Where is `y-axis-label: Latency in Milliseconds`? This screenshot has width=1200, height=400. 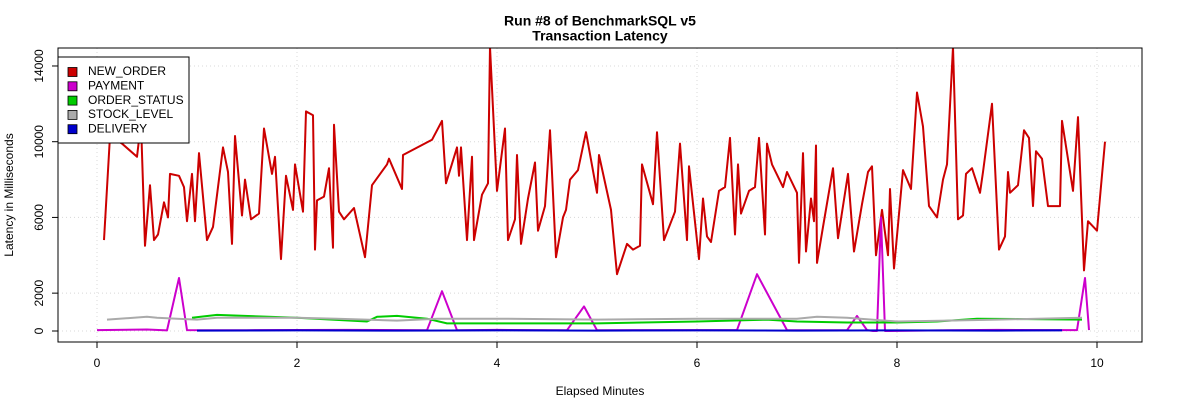
y-axis-label: Latency in Milliseconds is located at coordinates (9, 194).